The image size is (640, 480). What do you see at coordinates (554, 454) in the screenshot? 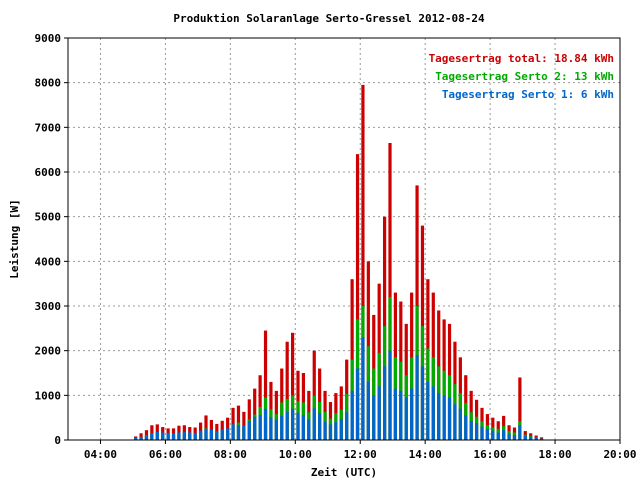
I see `x-tick-label: 18:00` at bounding box center [554, 454].